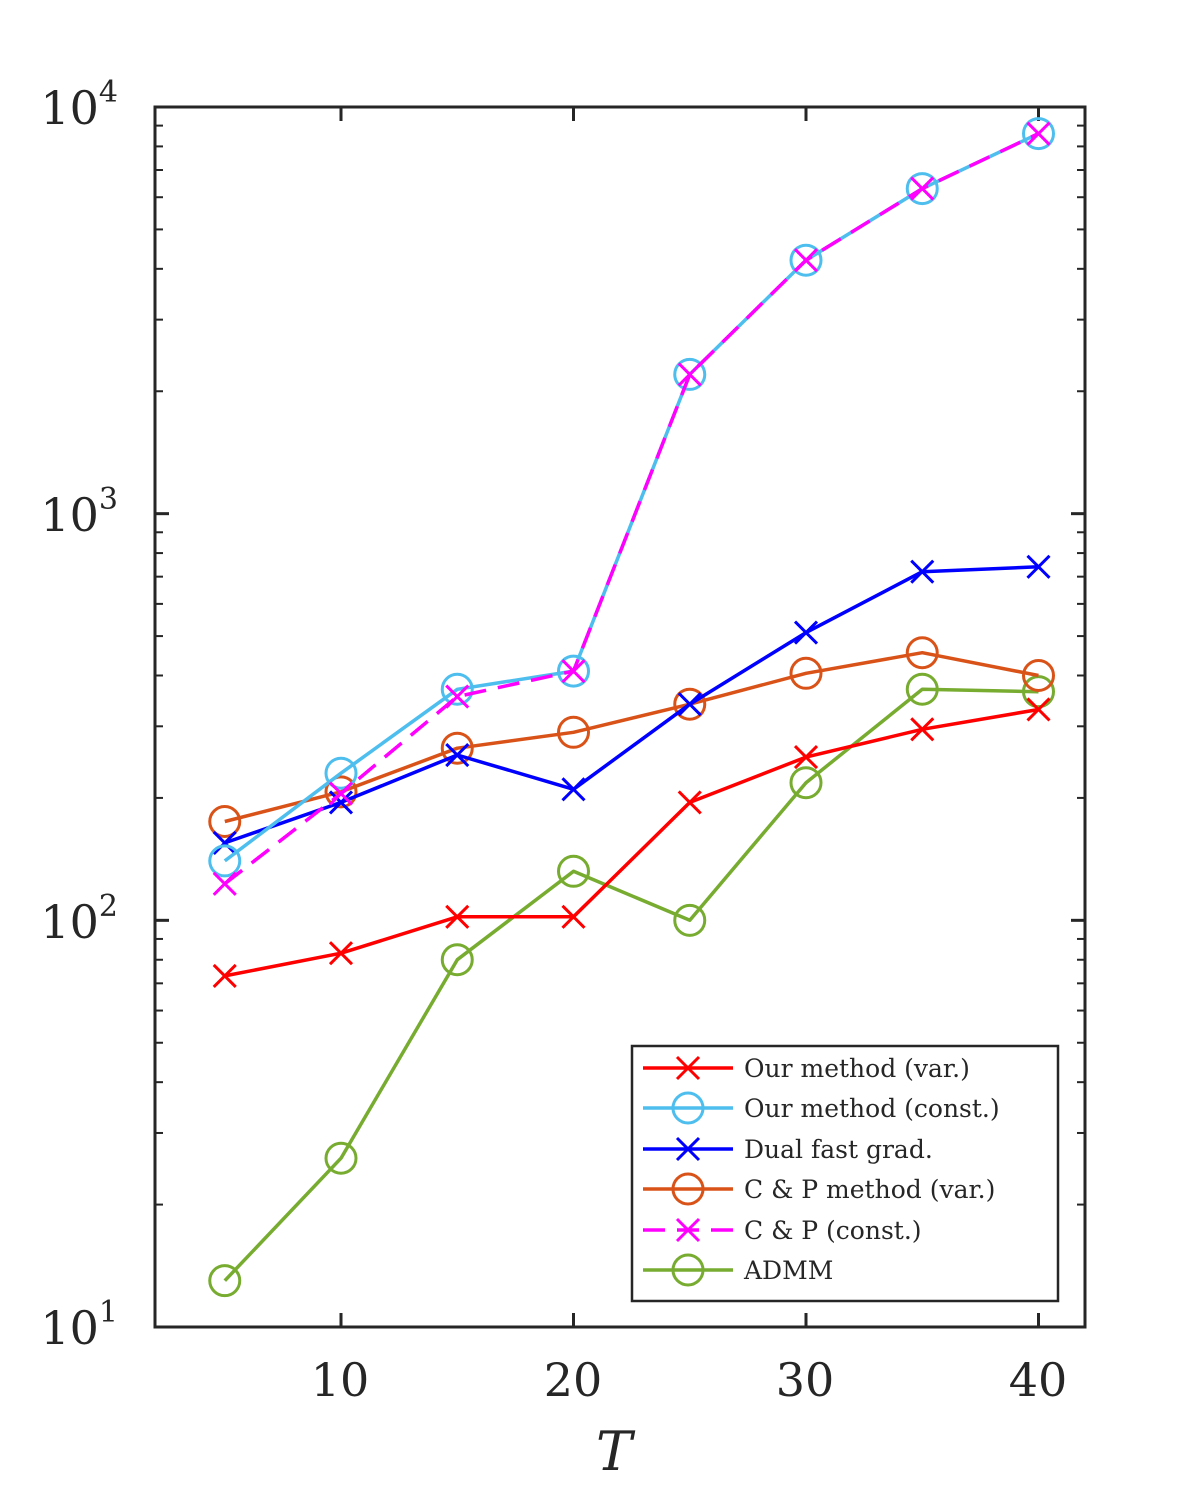  Describe the element at coordinates (79, 715) in the screenshot. I see `y-tick-labels: 10¹ 10² 10³ 10⁴` at that location.